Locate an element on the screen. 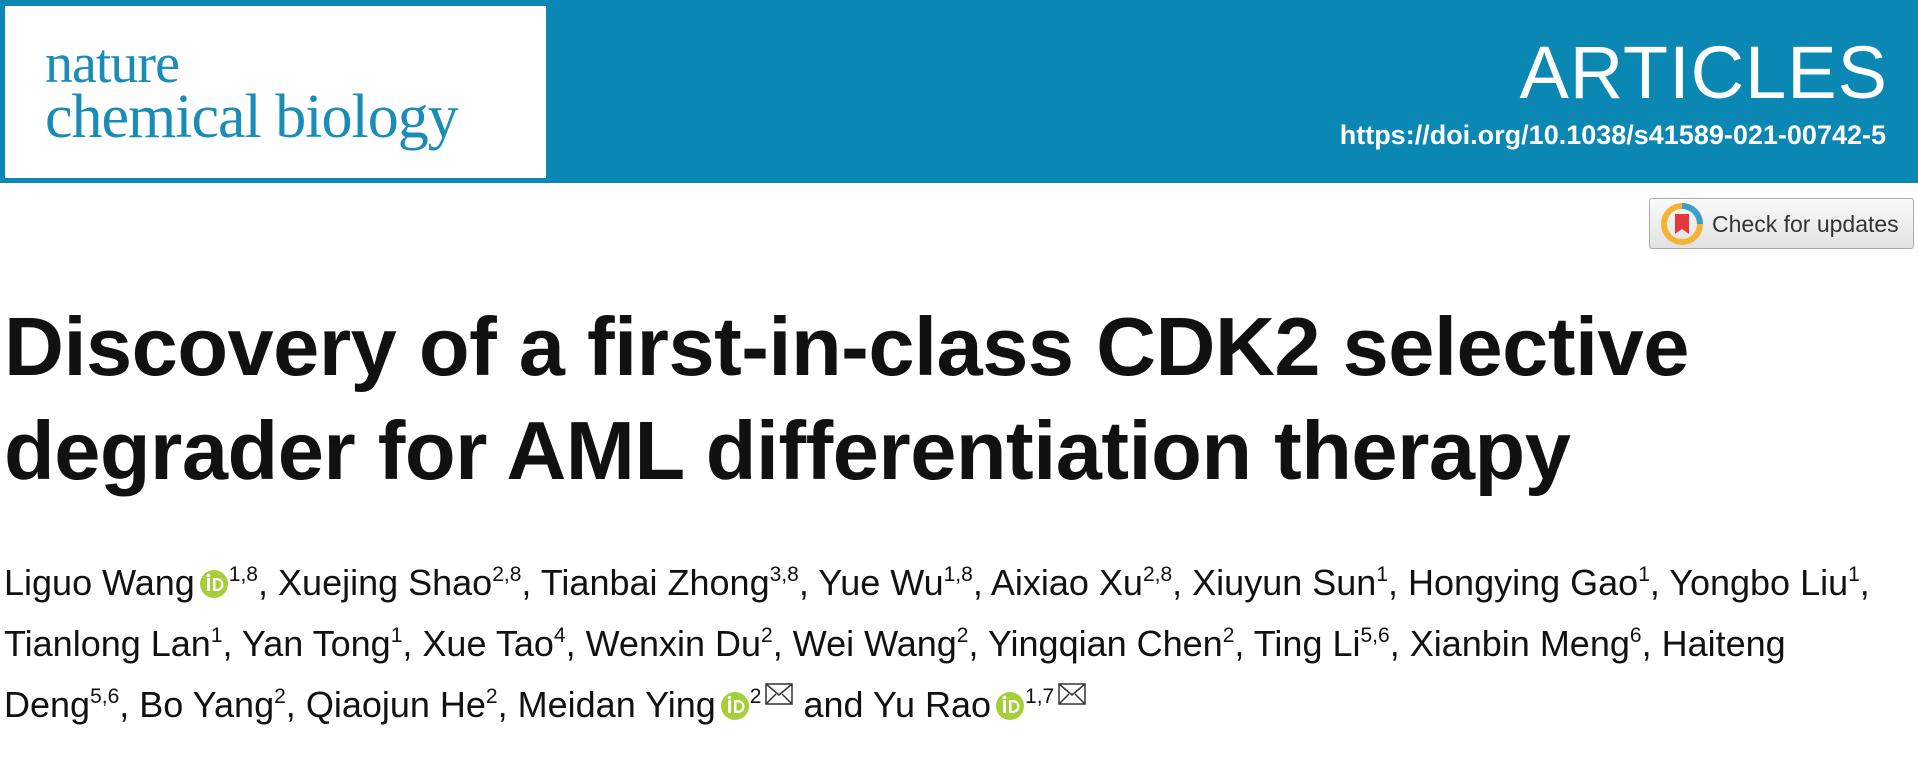 The width and height of the screenshot is (1918, 779). author-name: Tianlong Lan is located at coordinates (107, 643).